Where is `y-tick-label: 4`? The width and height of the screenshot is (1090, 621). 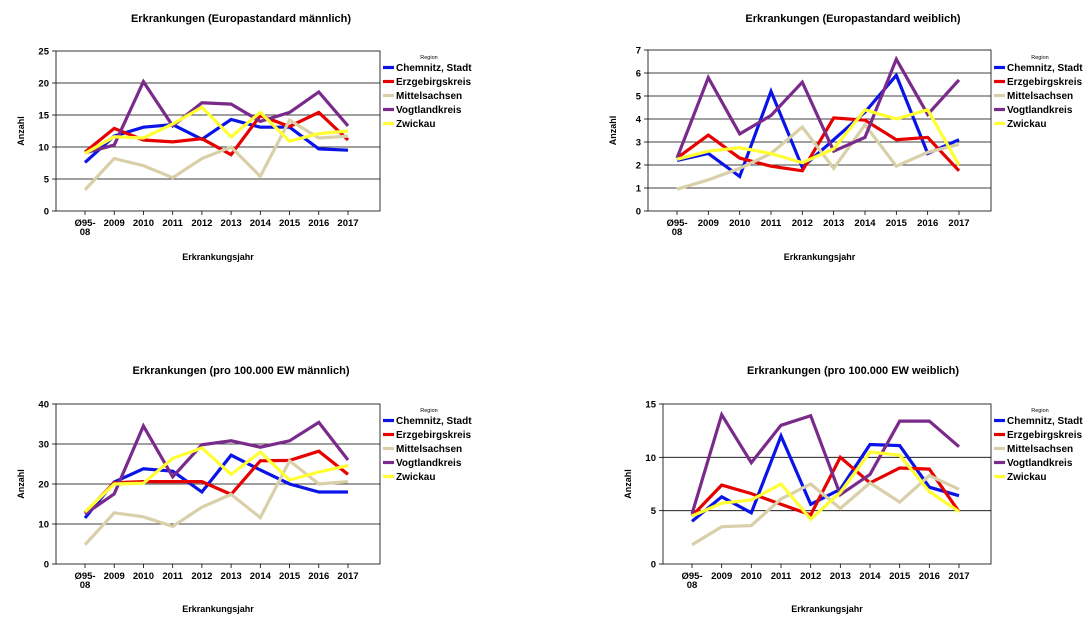 y-tick-label: 4 is located at coordinates (639, 120).